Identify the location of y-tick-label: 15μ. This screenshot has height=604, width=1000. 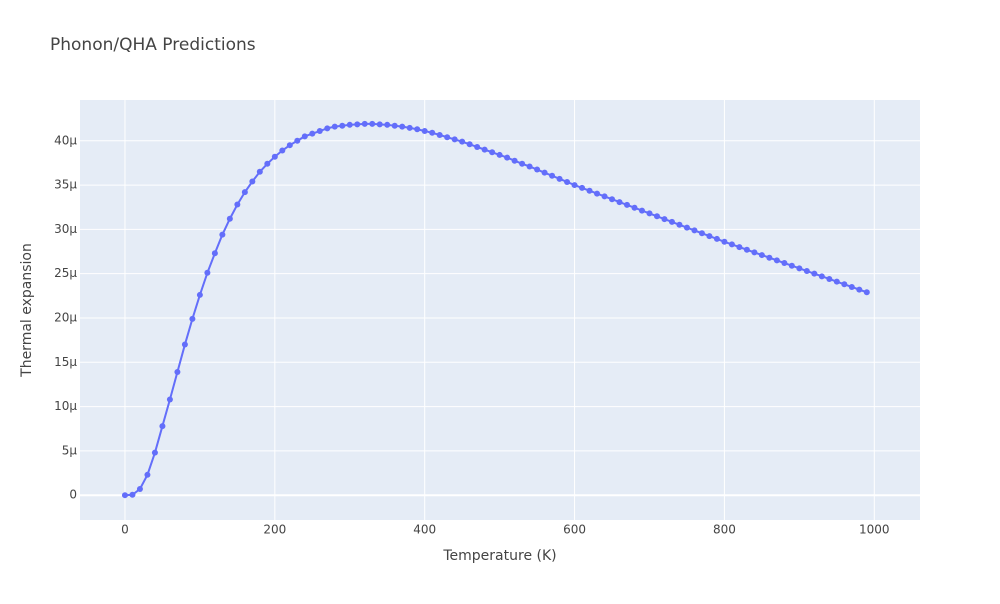
(65, 362).